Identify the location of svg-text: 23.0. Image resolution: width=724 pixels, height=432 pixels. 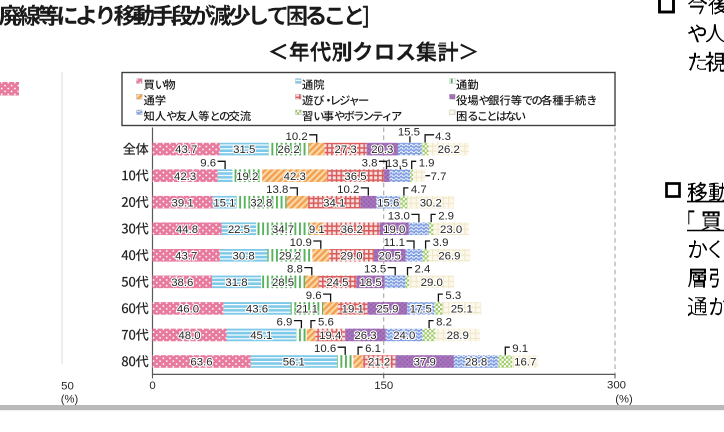
(451, 230).